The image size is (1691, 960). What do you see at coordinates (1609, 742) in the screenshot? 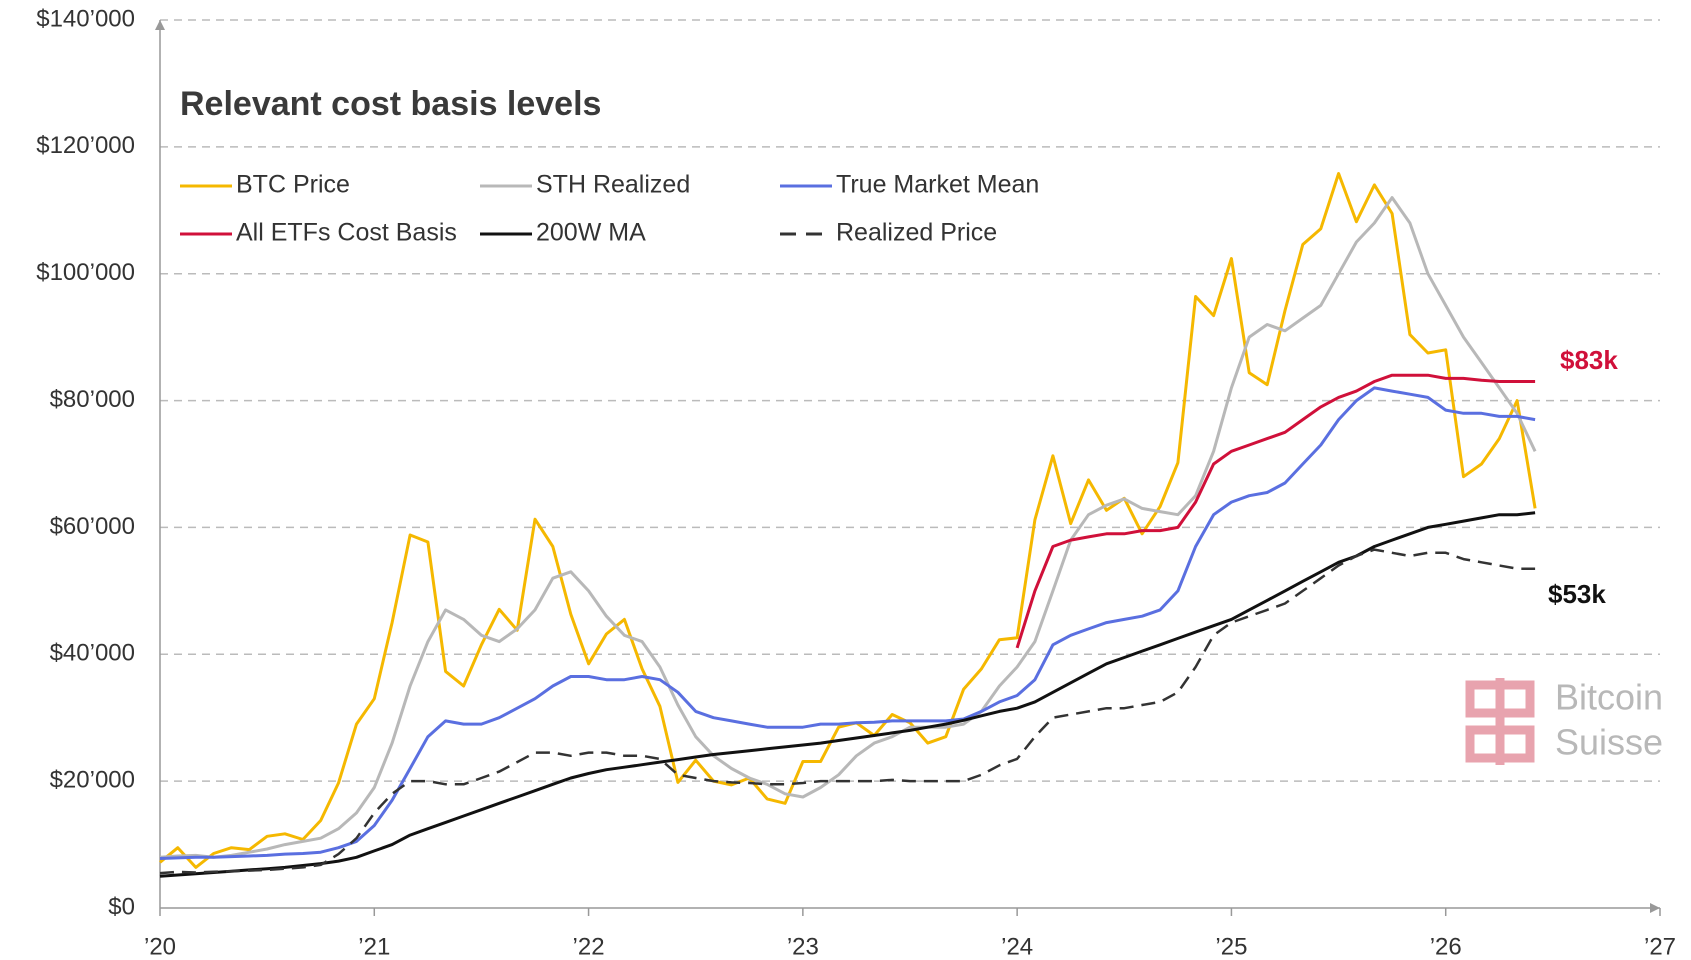
I see `watermark: Suisse` at bounding box center [1609, 742].